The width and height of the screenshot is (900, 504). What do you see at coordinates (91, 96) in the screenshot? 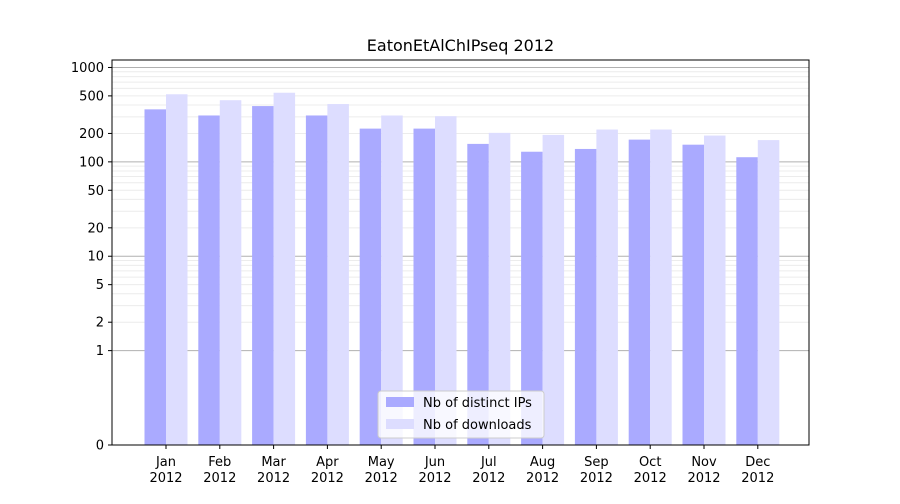
I see `y-tick-label: 500` at bounding box center [91, 96].